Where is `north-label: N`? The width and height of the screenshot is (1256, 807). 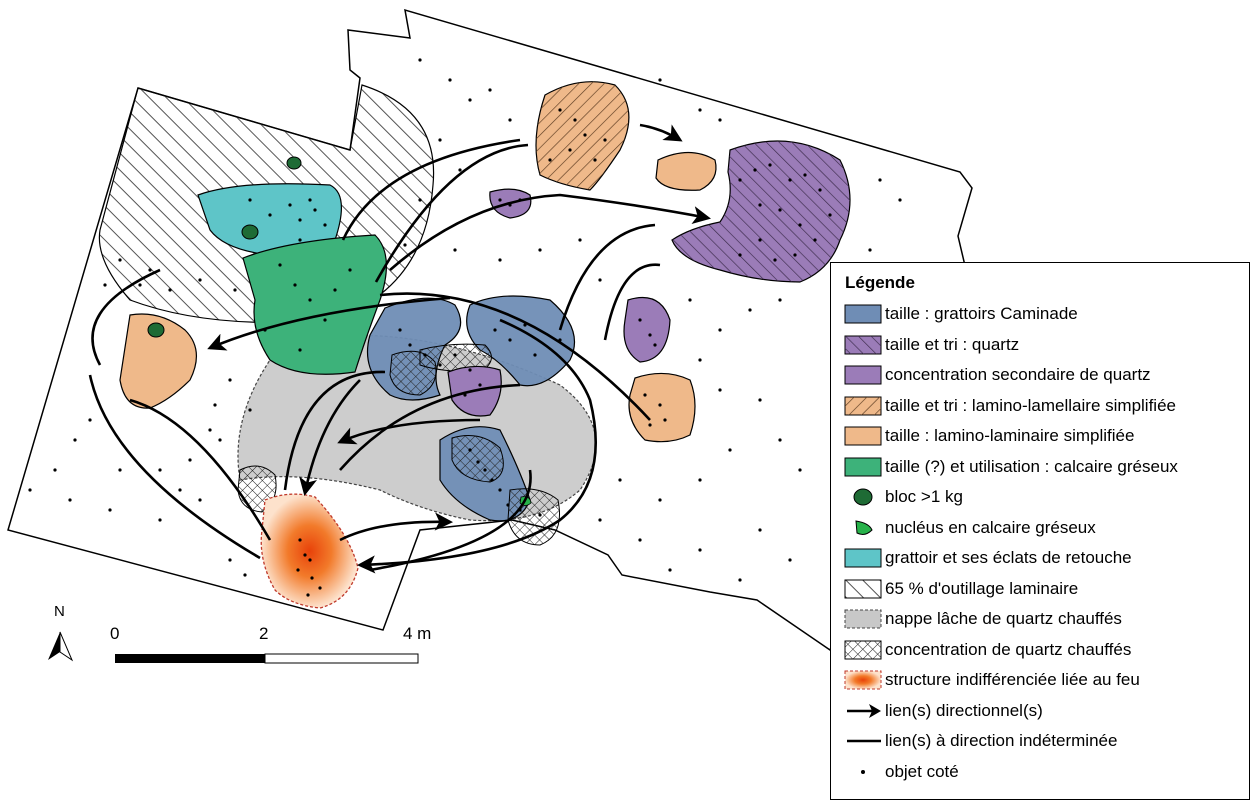 north-label: N is located at coordinates (59, 611).